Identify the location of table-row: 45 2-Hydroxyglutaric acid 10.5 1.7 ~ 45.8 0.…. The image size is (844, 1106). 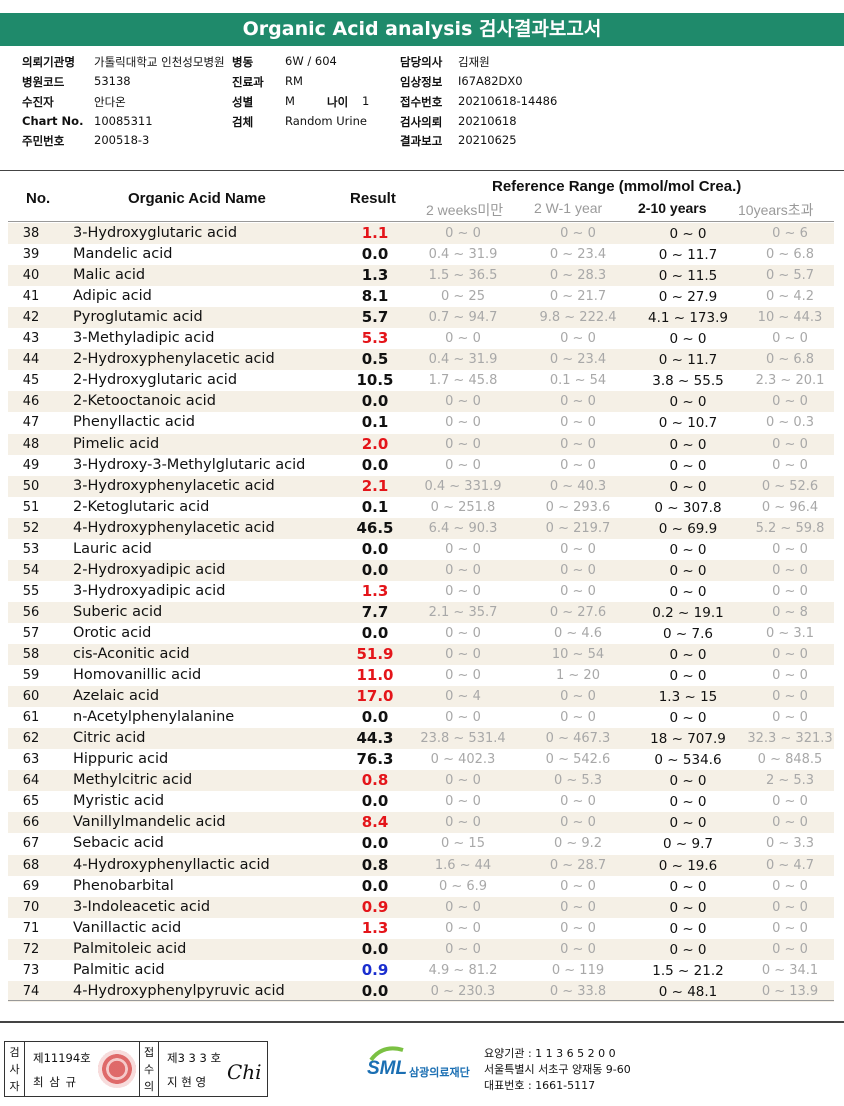
(421, 380).